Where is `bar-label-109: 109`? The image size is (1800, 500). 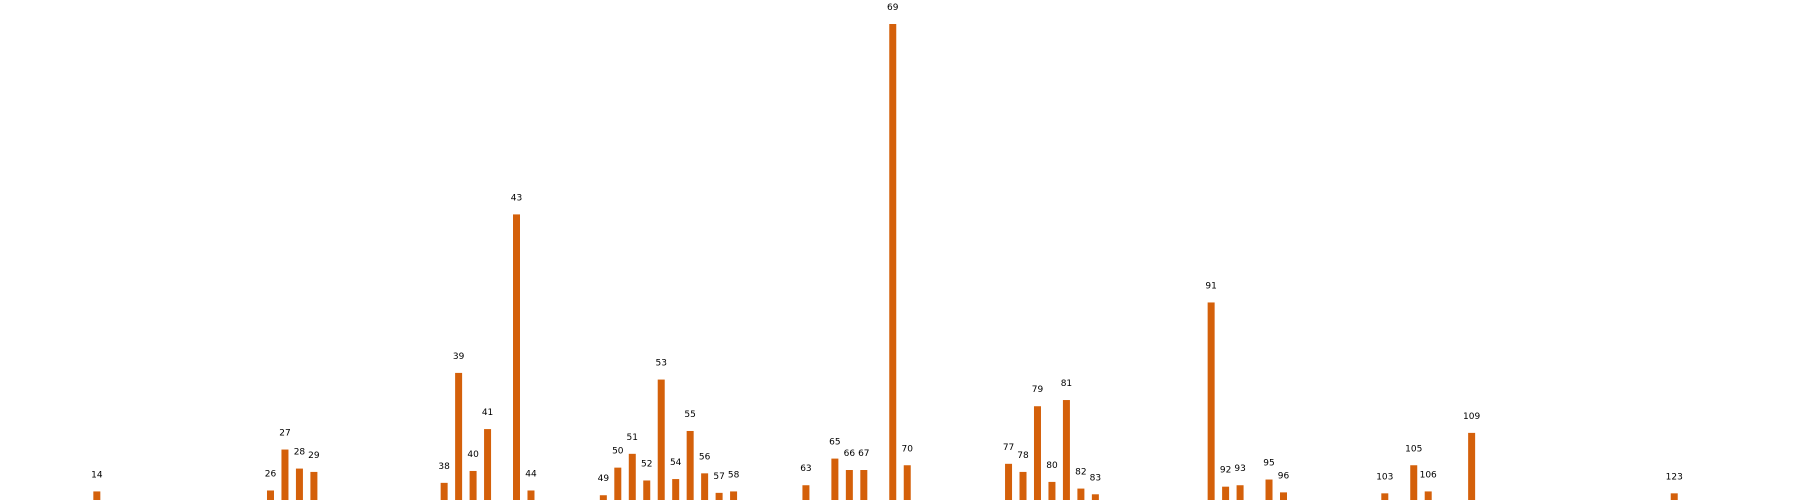
bar-label-109: 109 is located at coordinates (1471, 417).